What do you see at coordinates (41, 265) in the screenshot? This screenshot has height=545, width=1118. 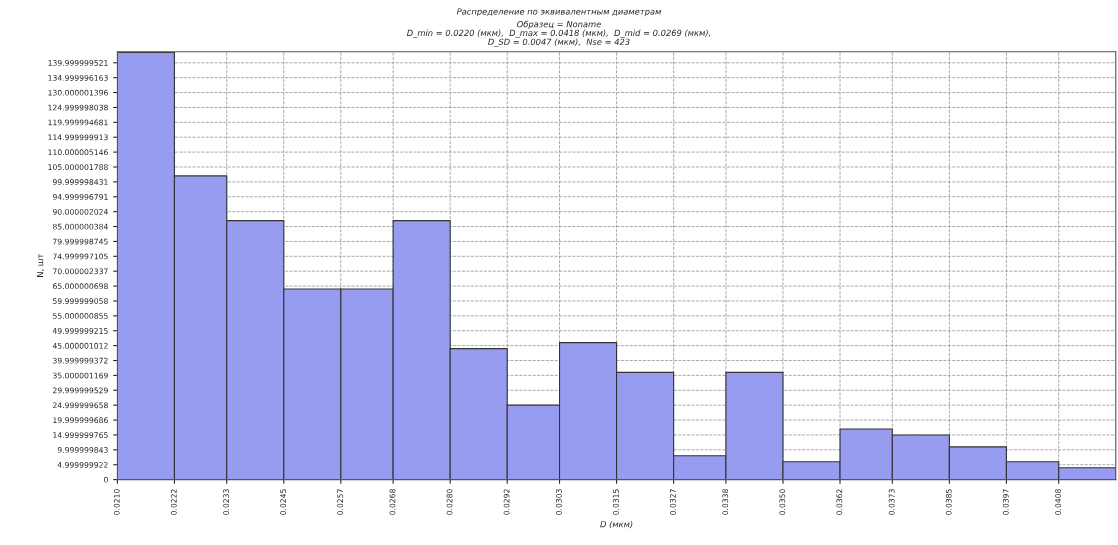 I see `y-axis-title: N, шт` at bounding box center [41, 265].